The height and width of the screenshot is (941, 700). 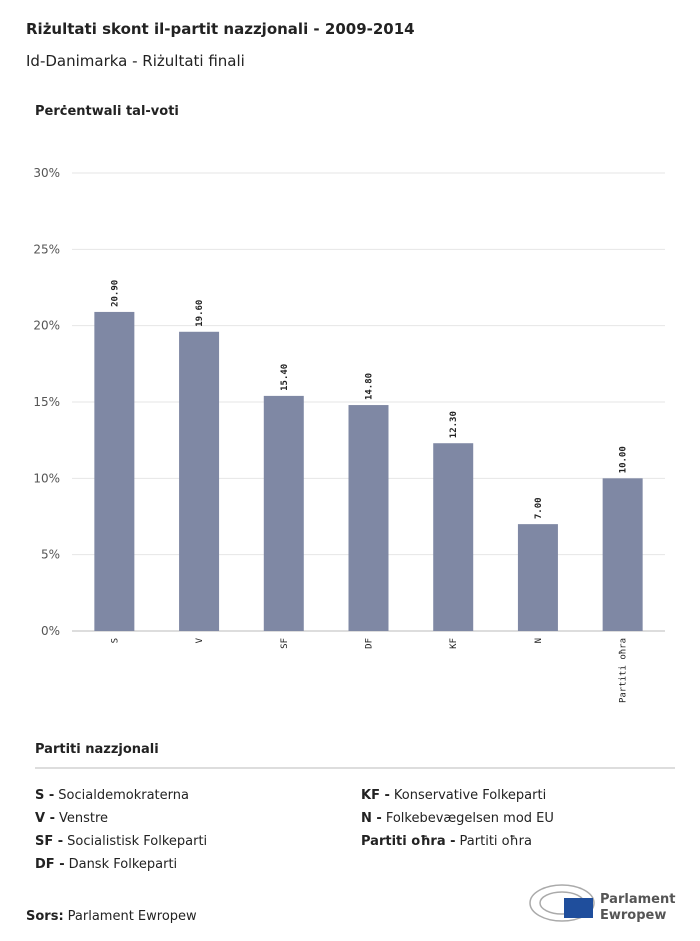 I want to click on legend-title: Partiti nazzjonali, so click(x=97, y=749).